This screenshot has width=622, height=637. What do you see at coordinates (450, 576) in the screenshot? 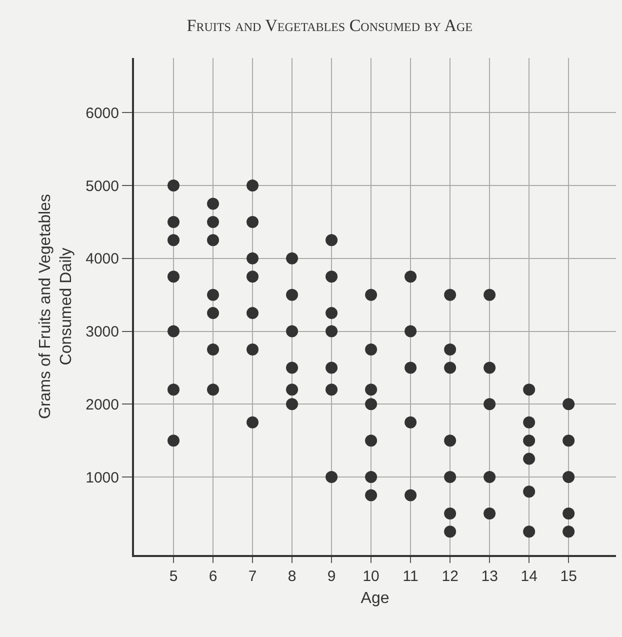
I see `x-tick-label: 12` at bounding box center [450, 576].